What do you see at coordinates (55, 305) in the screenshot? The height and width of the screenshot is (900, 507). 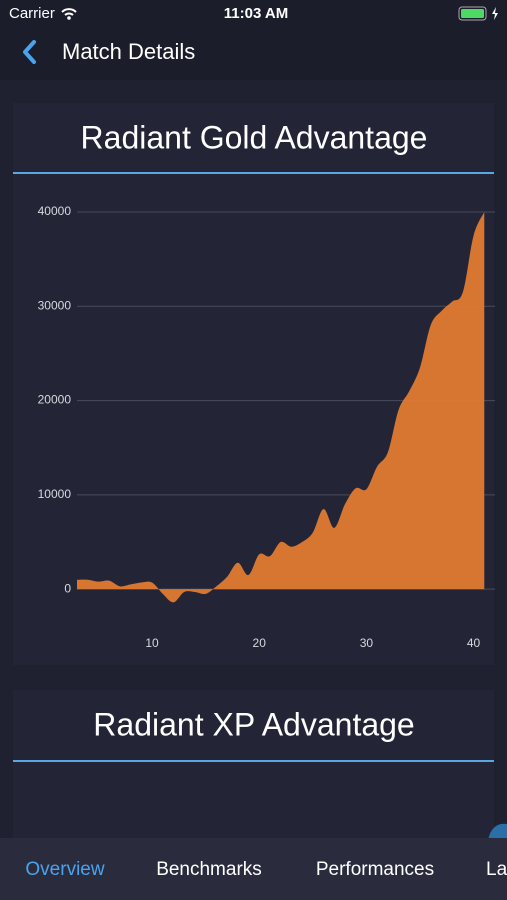 I see `y-tick-label: 30000` at bounding box center [55, 305].